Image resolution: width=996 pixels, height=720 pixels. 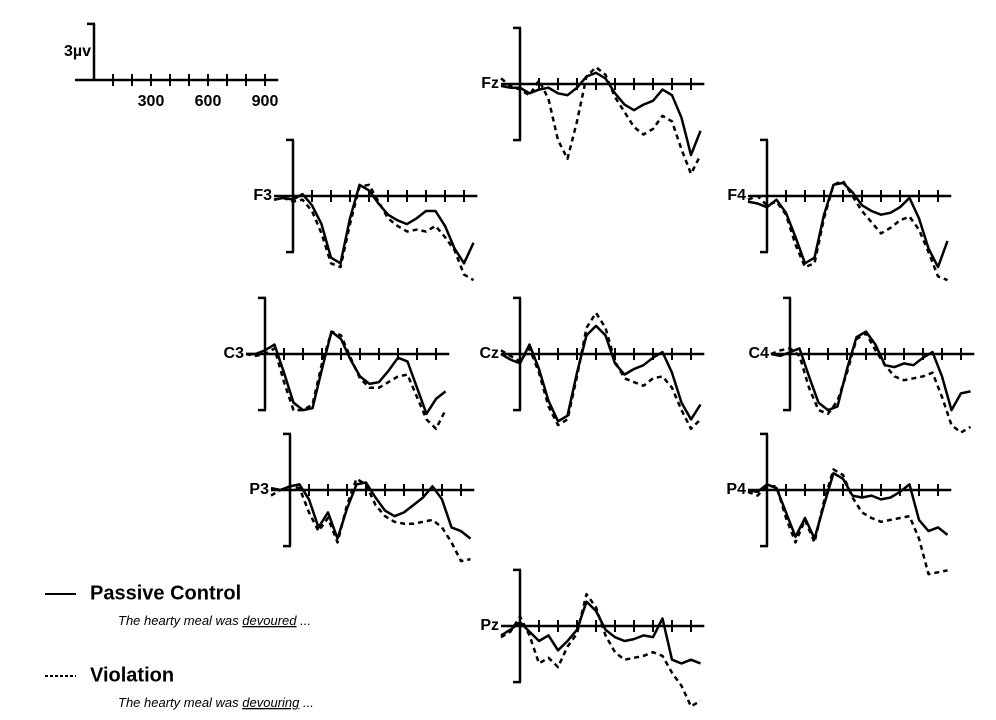 What do you see at coordinates (77, 51) in the screenshot?
I see `scale-label: 3µv` at bounding box center [77, 51].